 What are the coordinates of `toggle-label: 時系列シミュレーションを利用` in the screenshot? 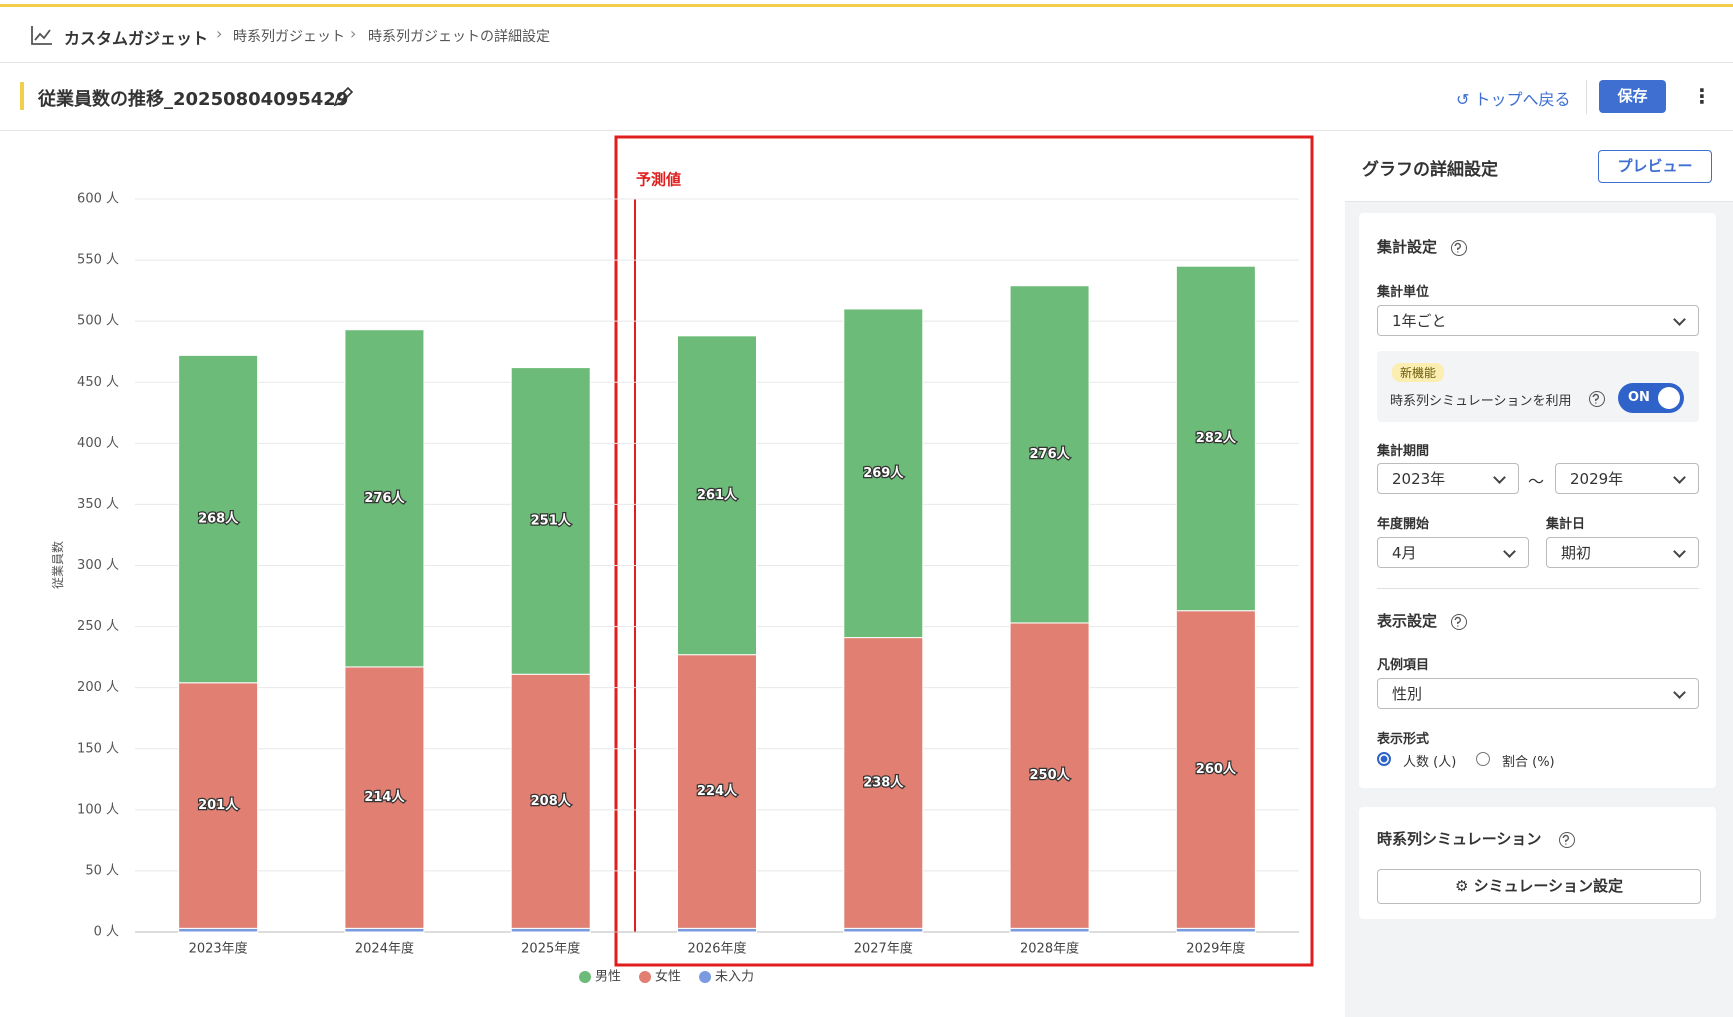 It's located at (1481, 401).